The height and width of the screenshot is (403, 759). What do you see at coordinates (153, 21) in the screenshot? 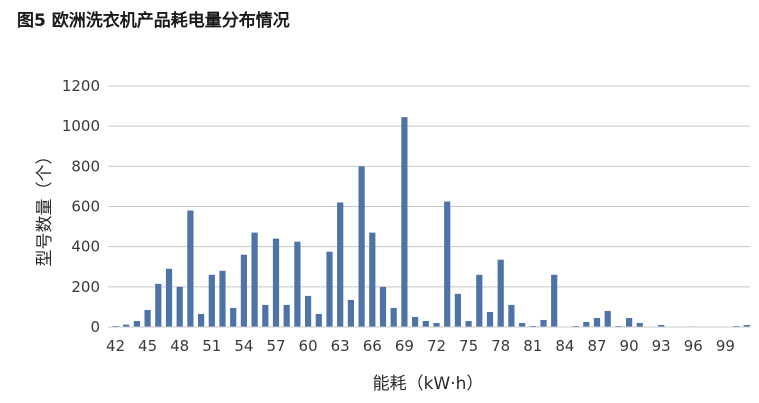
I see `chart-title: 图5 欧洲洗衣机产品耗电量分布情况` at bounding box center [153, 21].